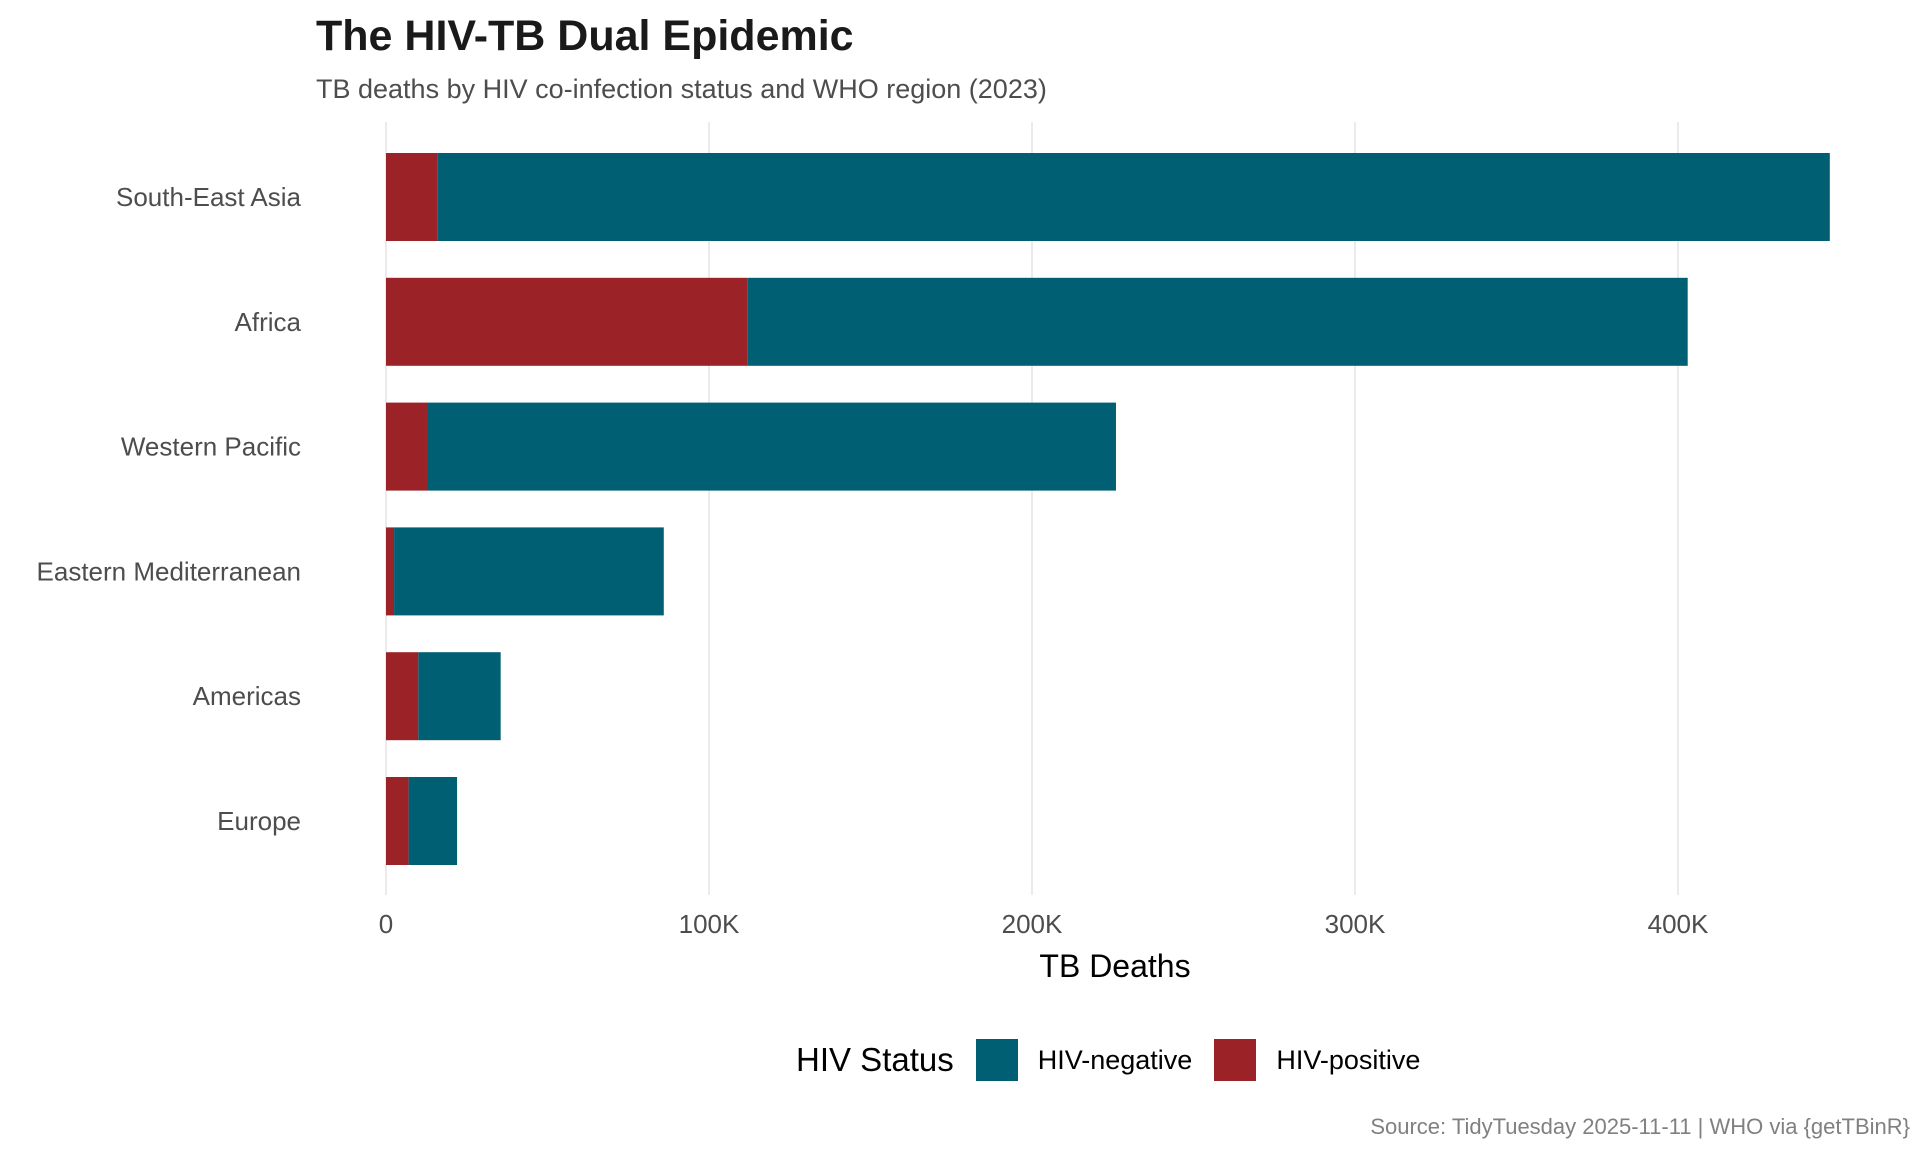  Describe the element at coordinates (268, 322) in the screenshot. I see `y-tick-label: Africa` at that location.